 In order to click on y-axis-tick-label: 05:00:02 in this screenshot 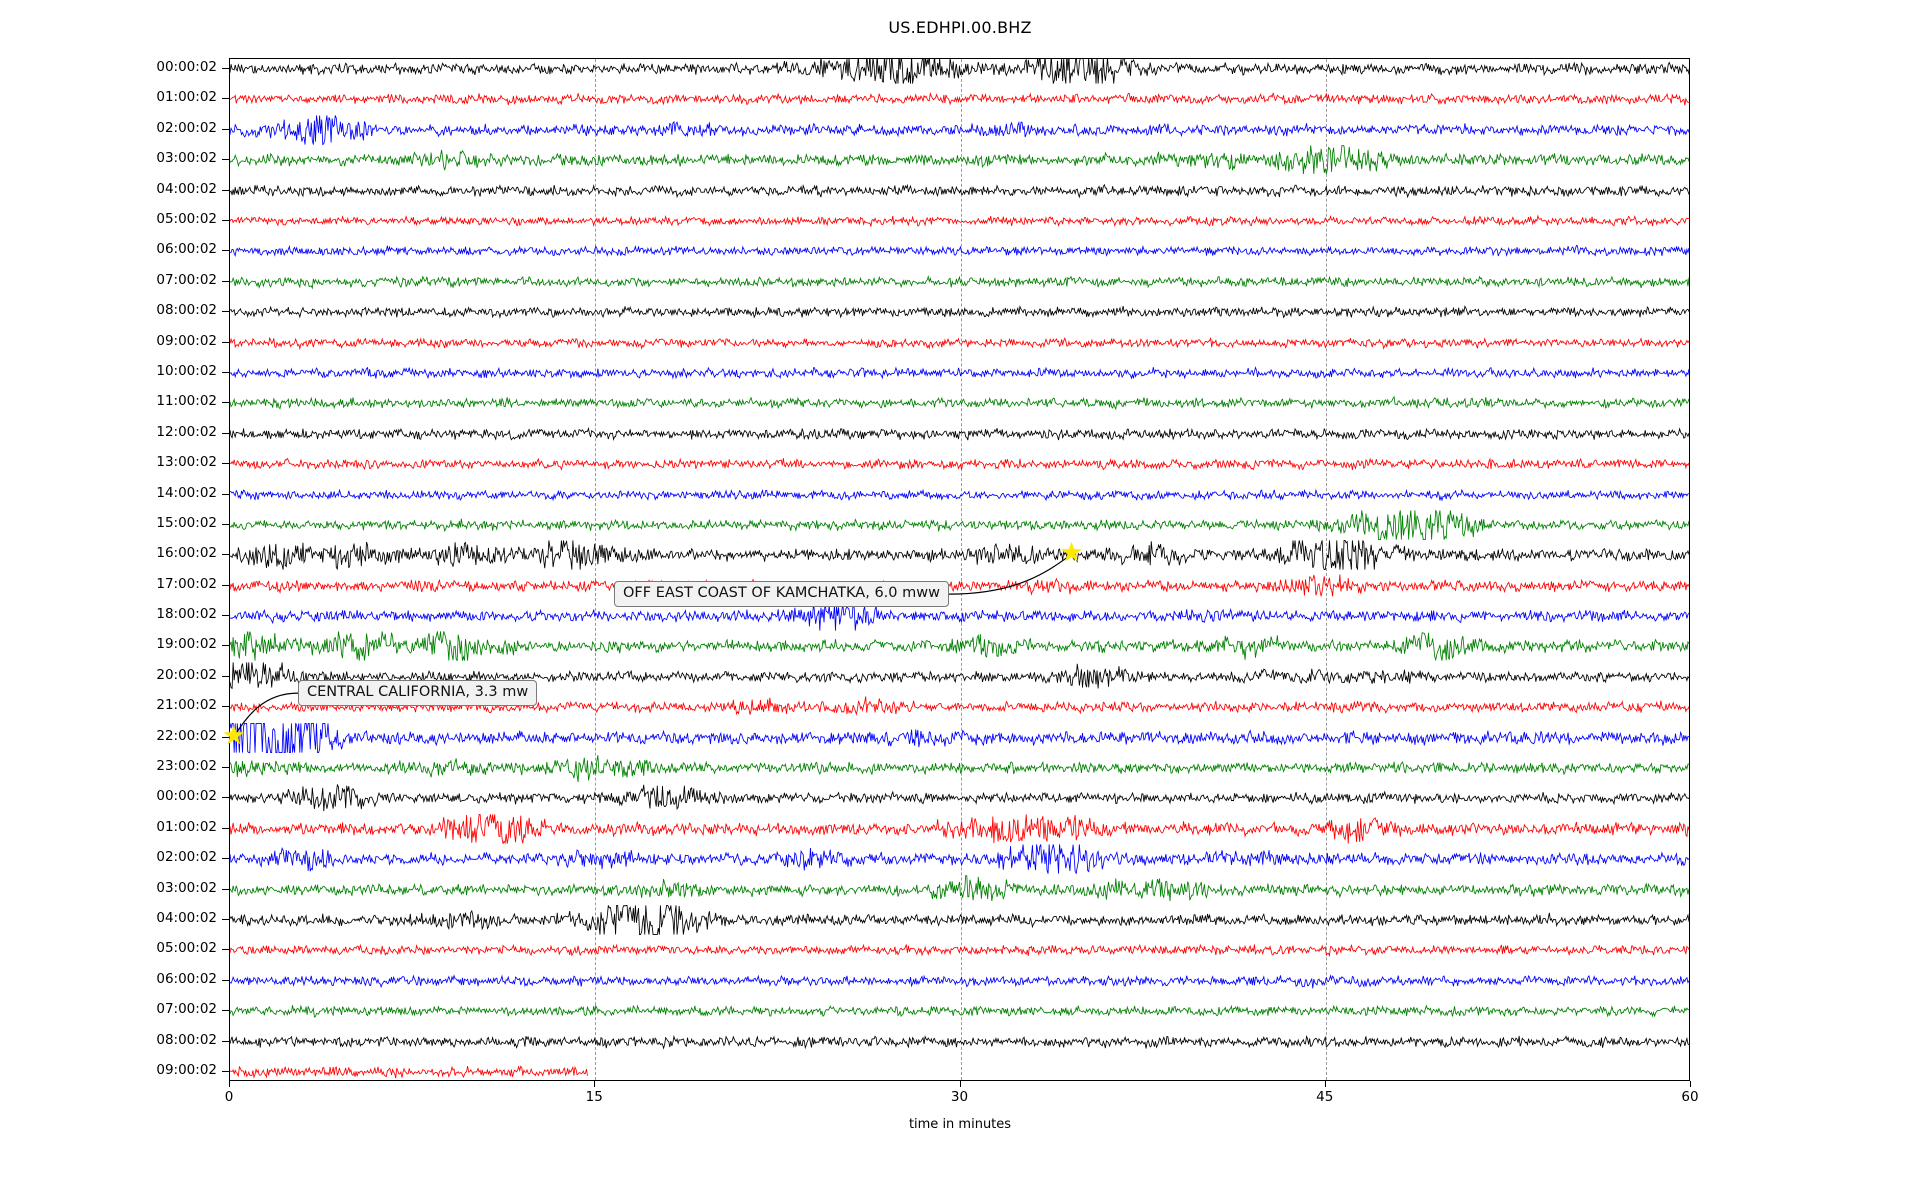, I will do `click(186, 218)`.